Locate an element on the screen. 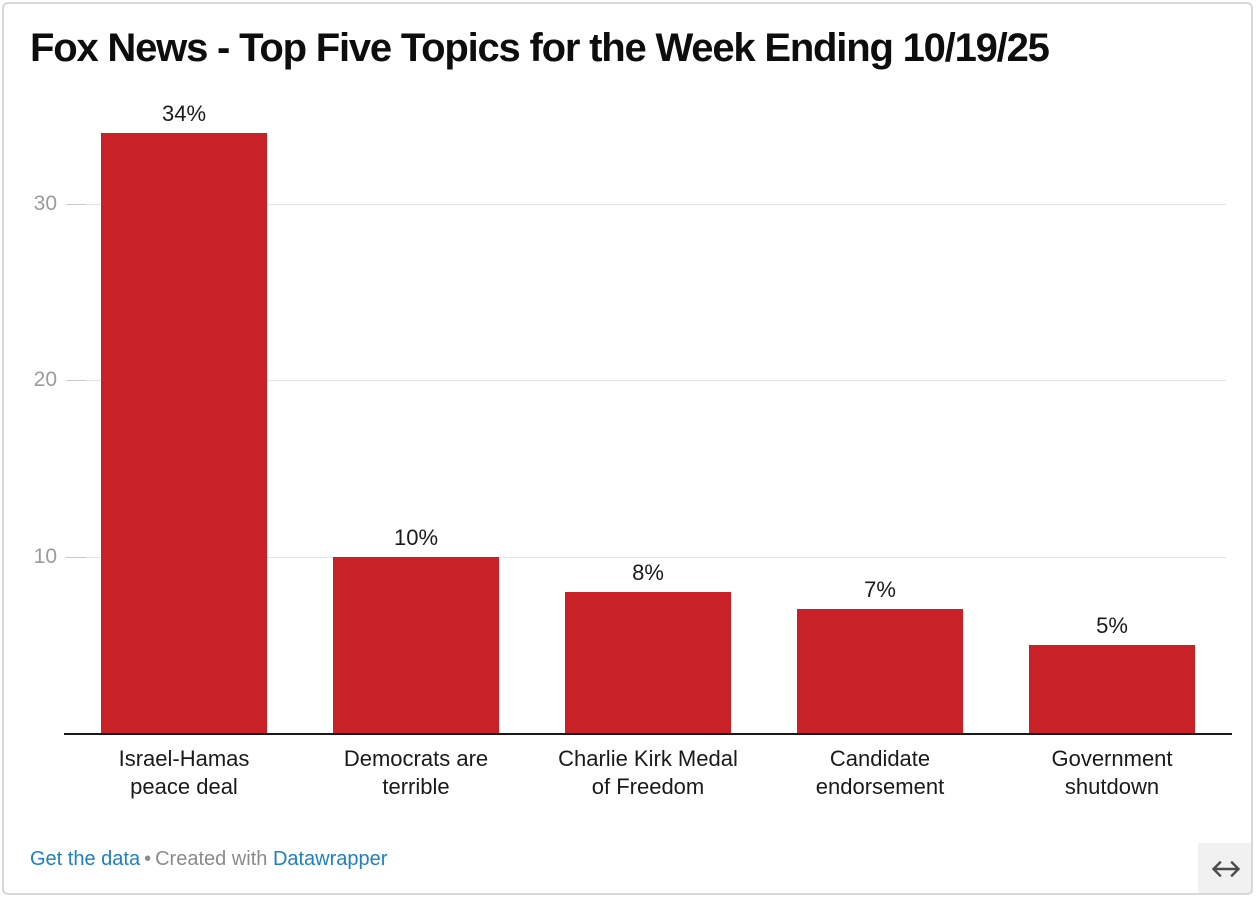 Image resolution: width=1256 pixels, height=898 pixels. left-right-arrow-icon is located at coordinates (1226, 869).